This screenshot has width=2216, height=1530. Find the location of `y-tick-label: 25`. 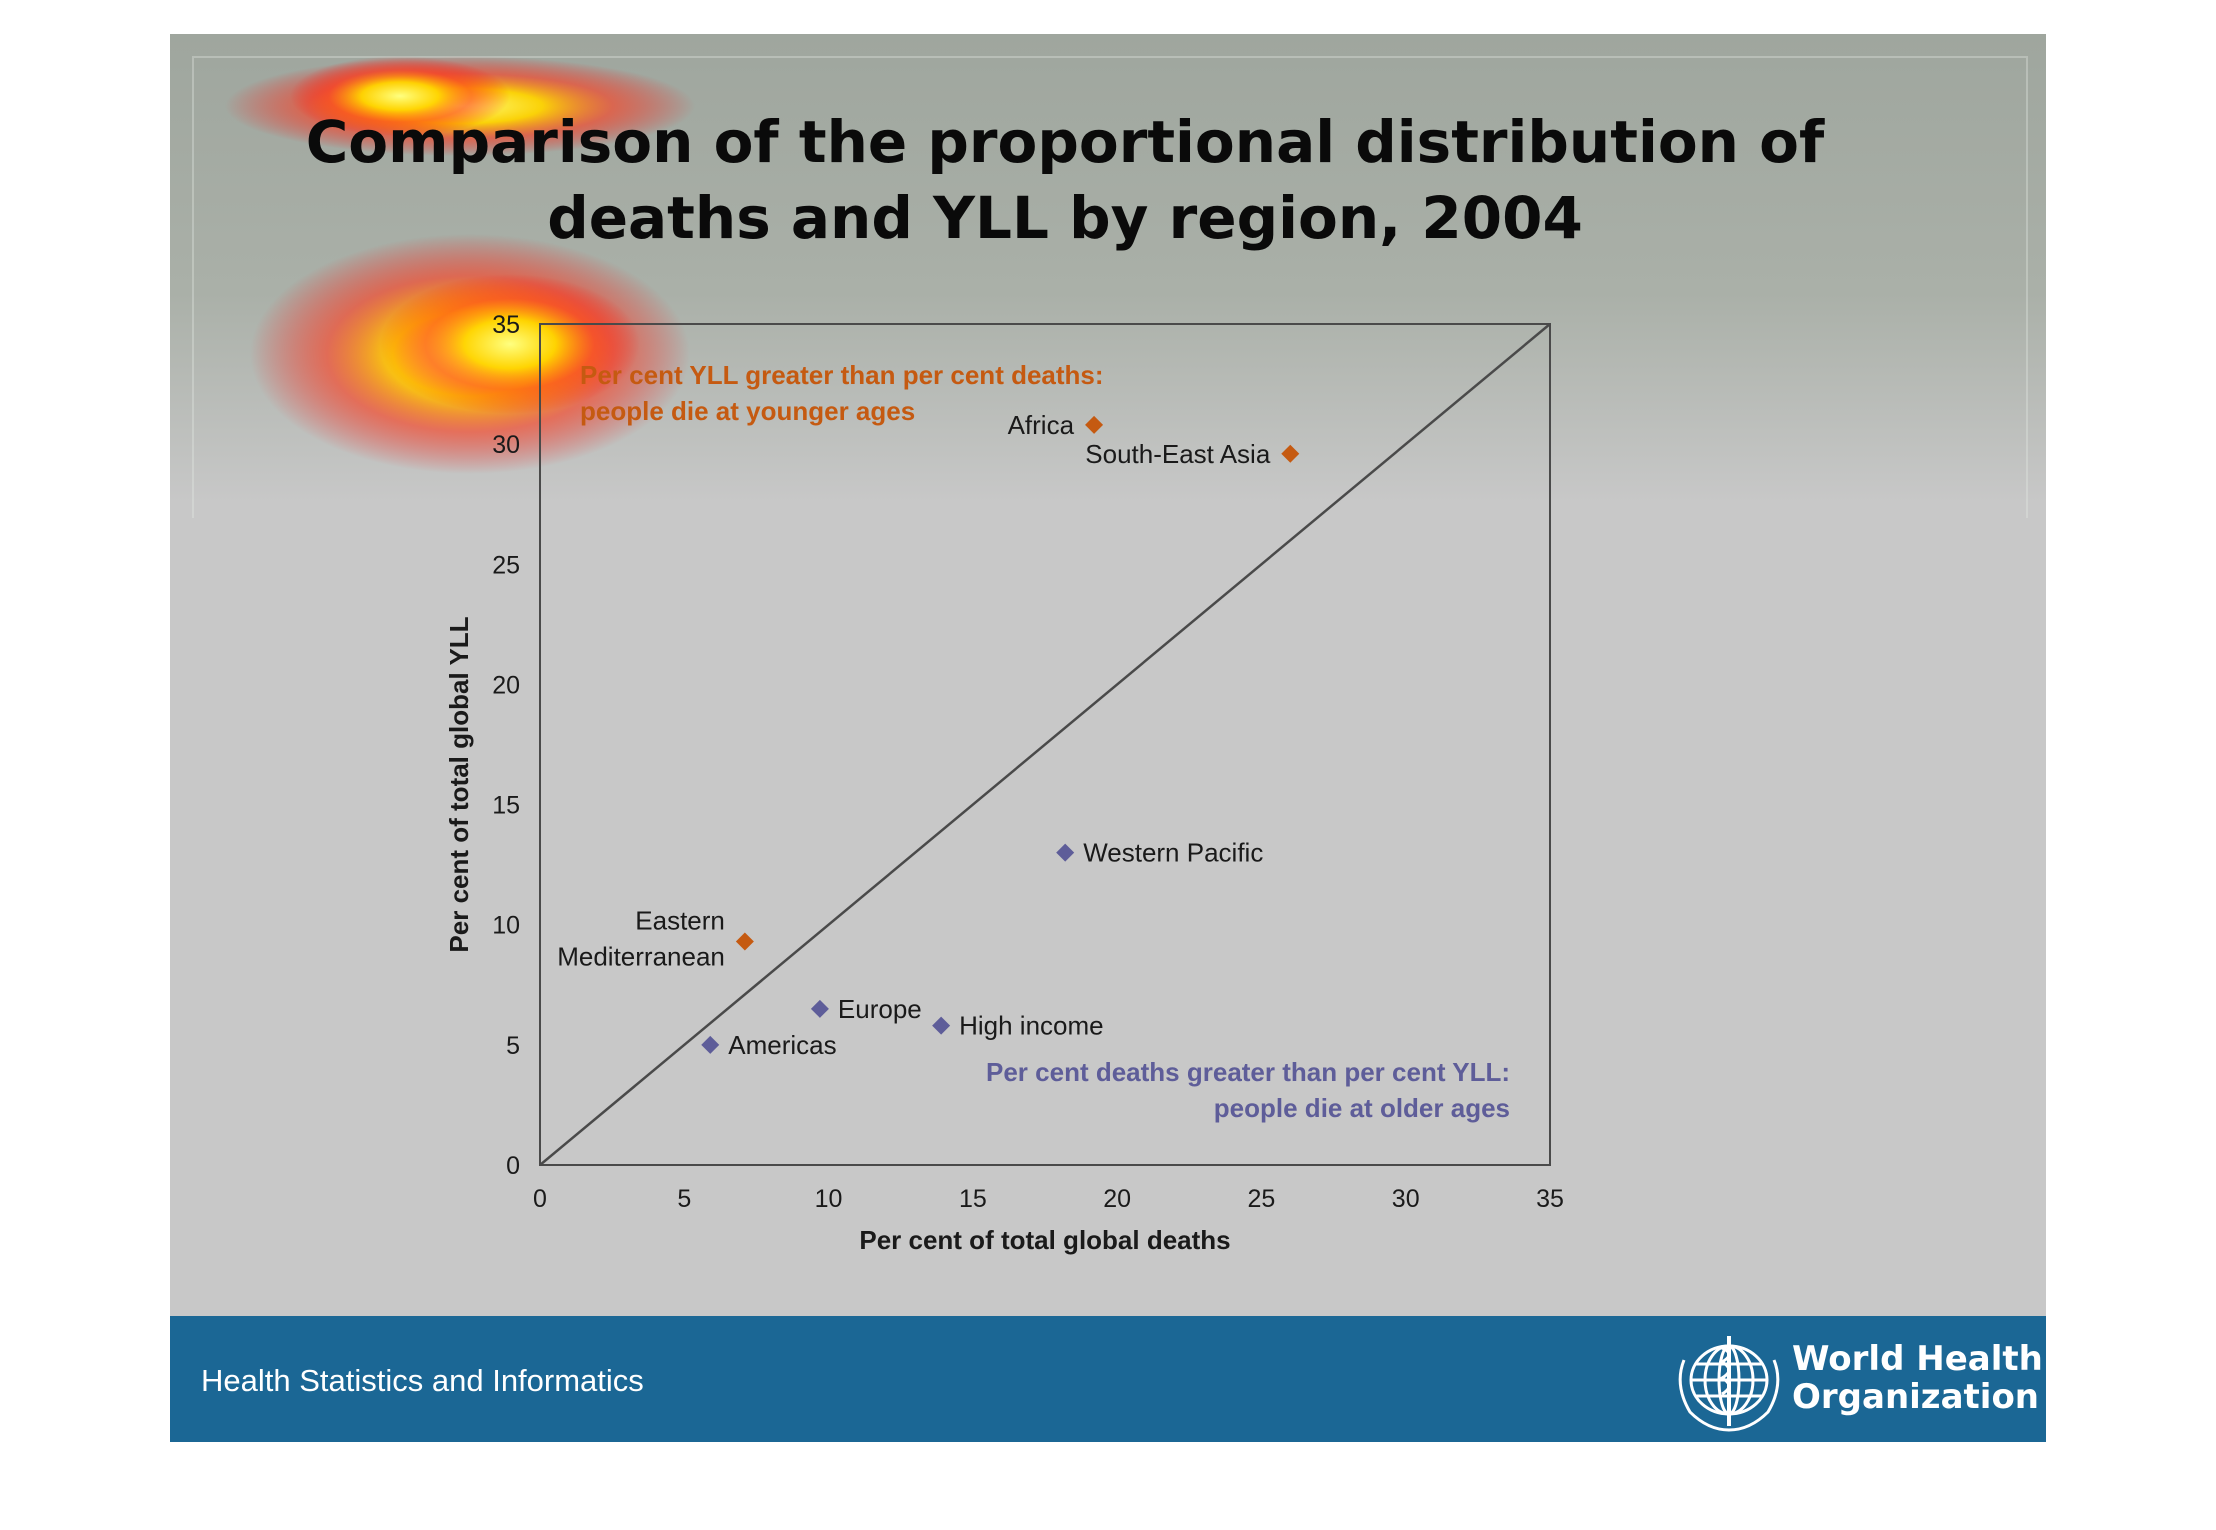

y-tick-label: 25 is located at coordinates (506, 565).